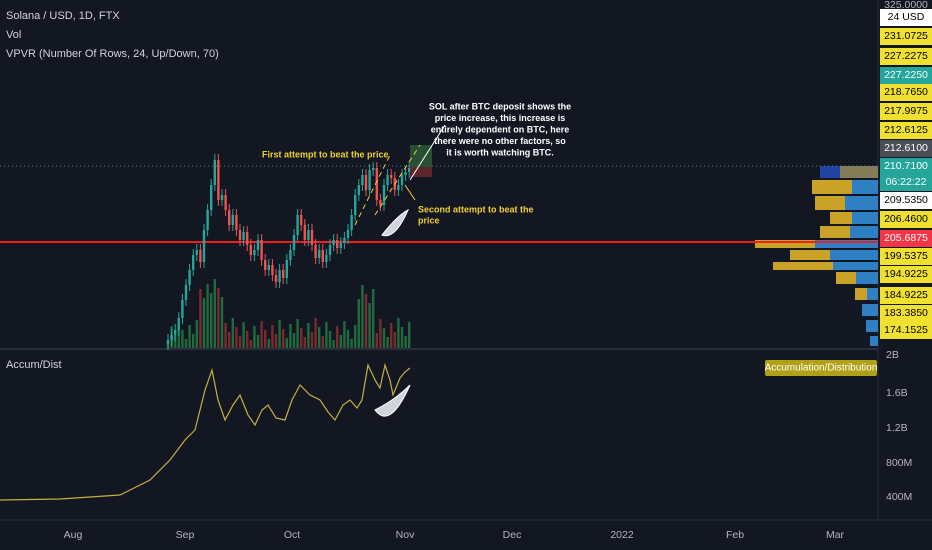 Image resolution: width=932 pixels, height=550 pixels. I want to click on price-label: 194.9225, so click(906, 274).